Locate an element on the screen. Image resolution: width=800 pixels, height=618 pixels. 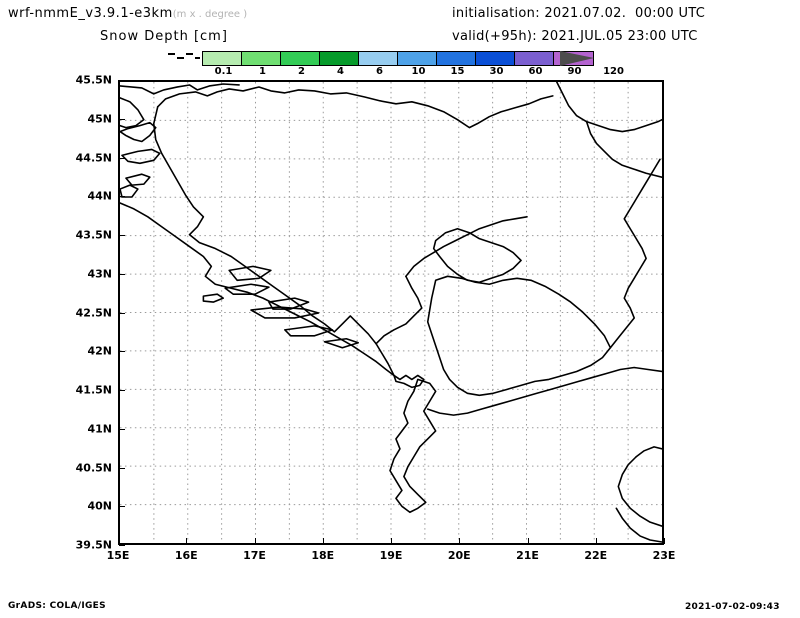
coastline-island-krk is located at coordinates (138, 179).